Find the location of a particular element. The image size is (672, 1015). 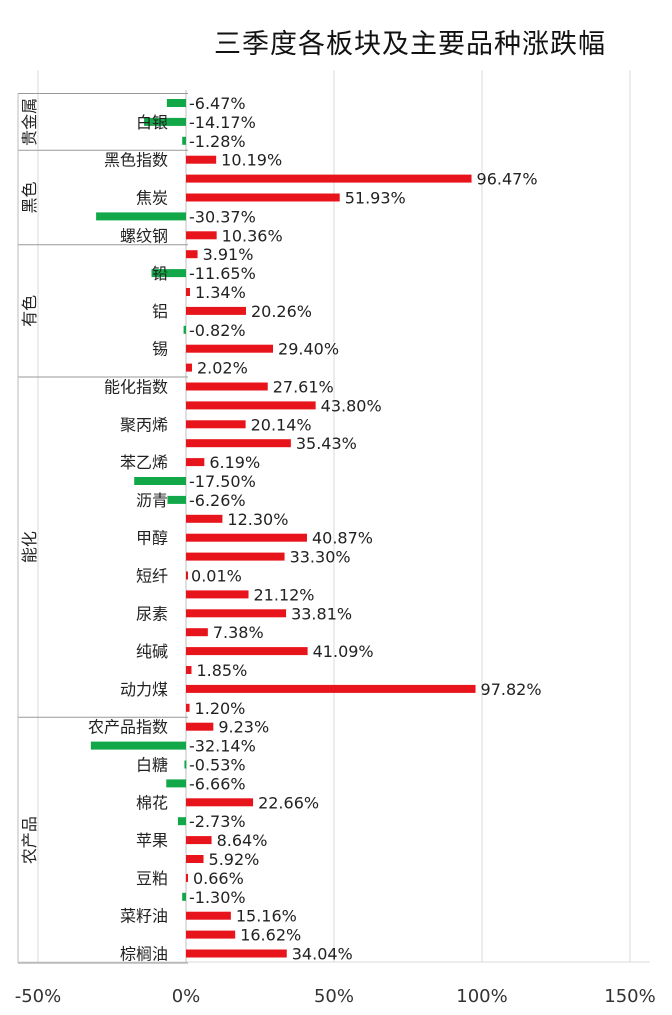

data-label: 40.87% is located at coordinates (342, 538).